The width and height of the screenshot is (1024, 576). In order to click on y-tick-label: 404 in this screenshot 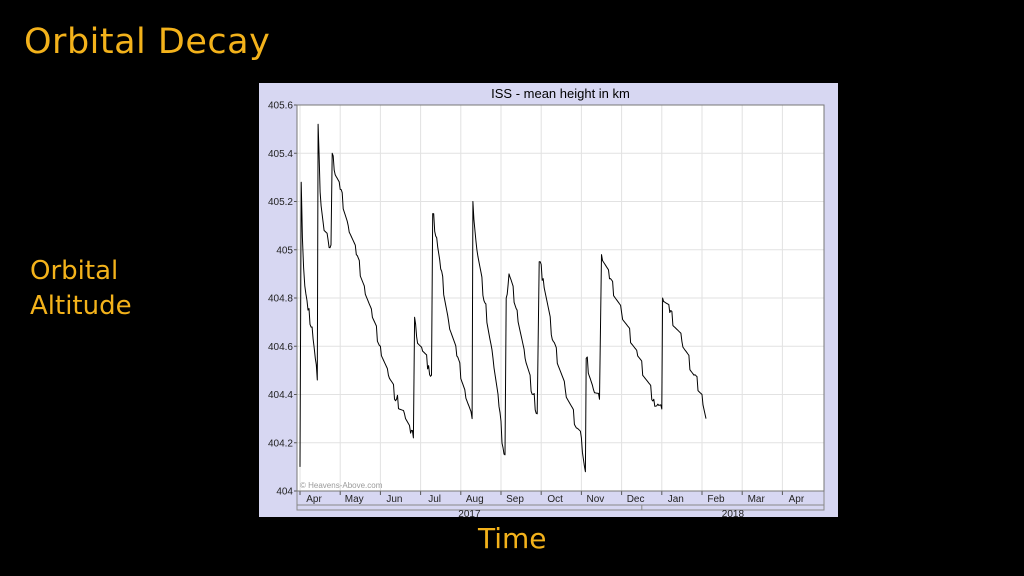, I will do `click(284, 492)`.